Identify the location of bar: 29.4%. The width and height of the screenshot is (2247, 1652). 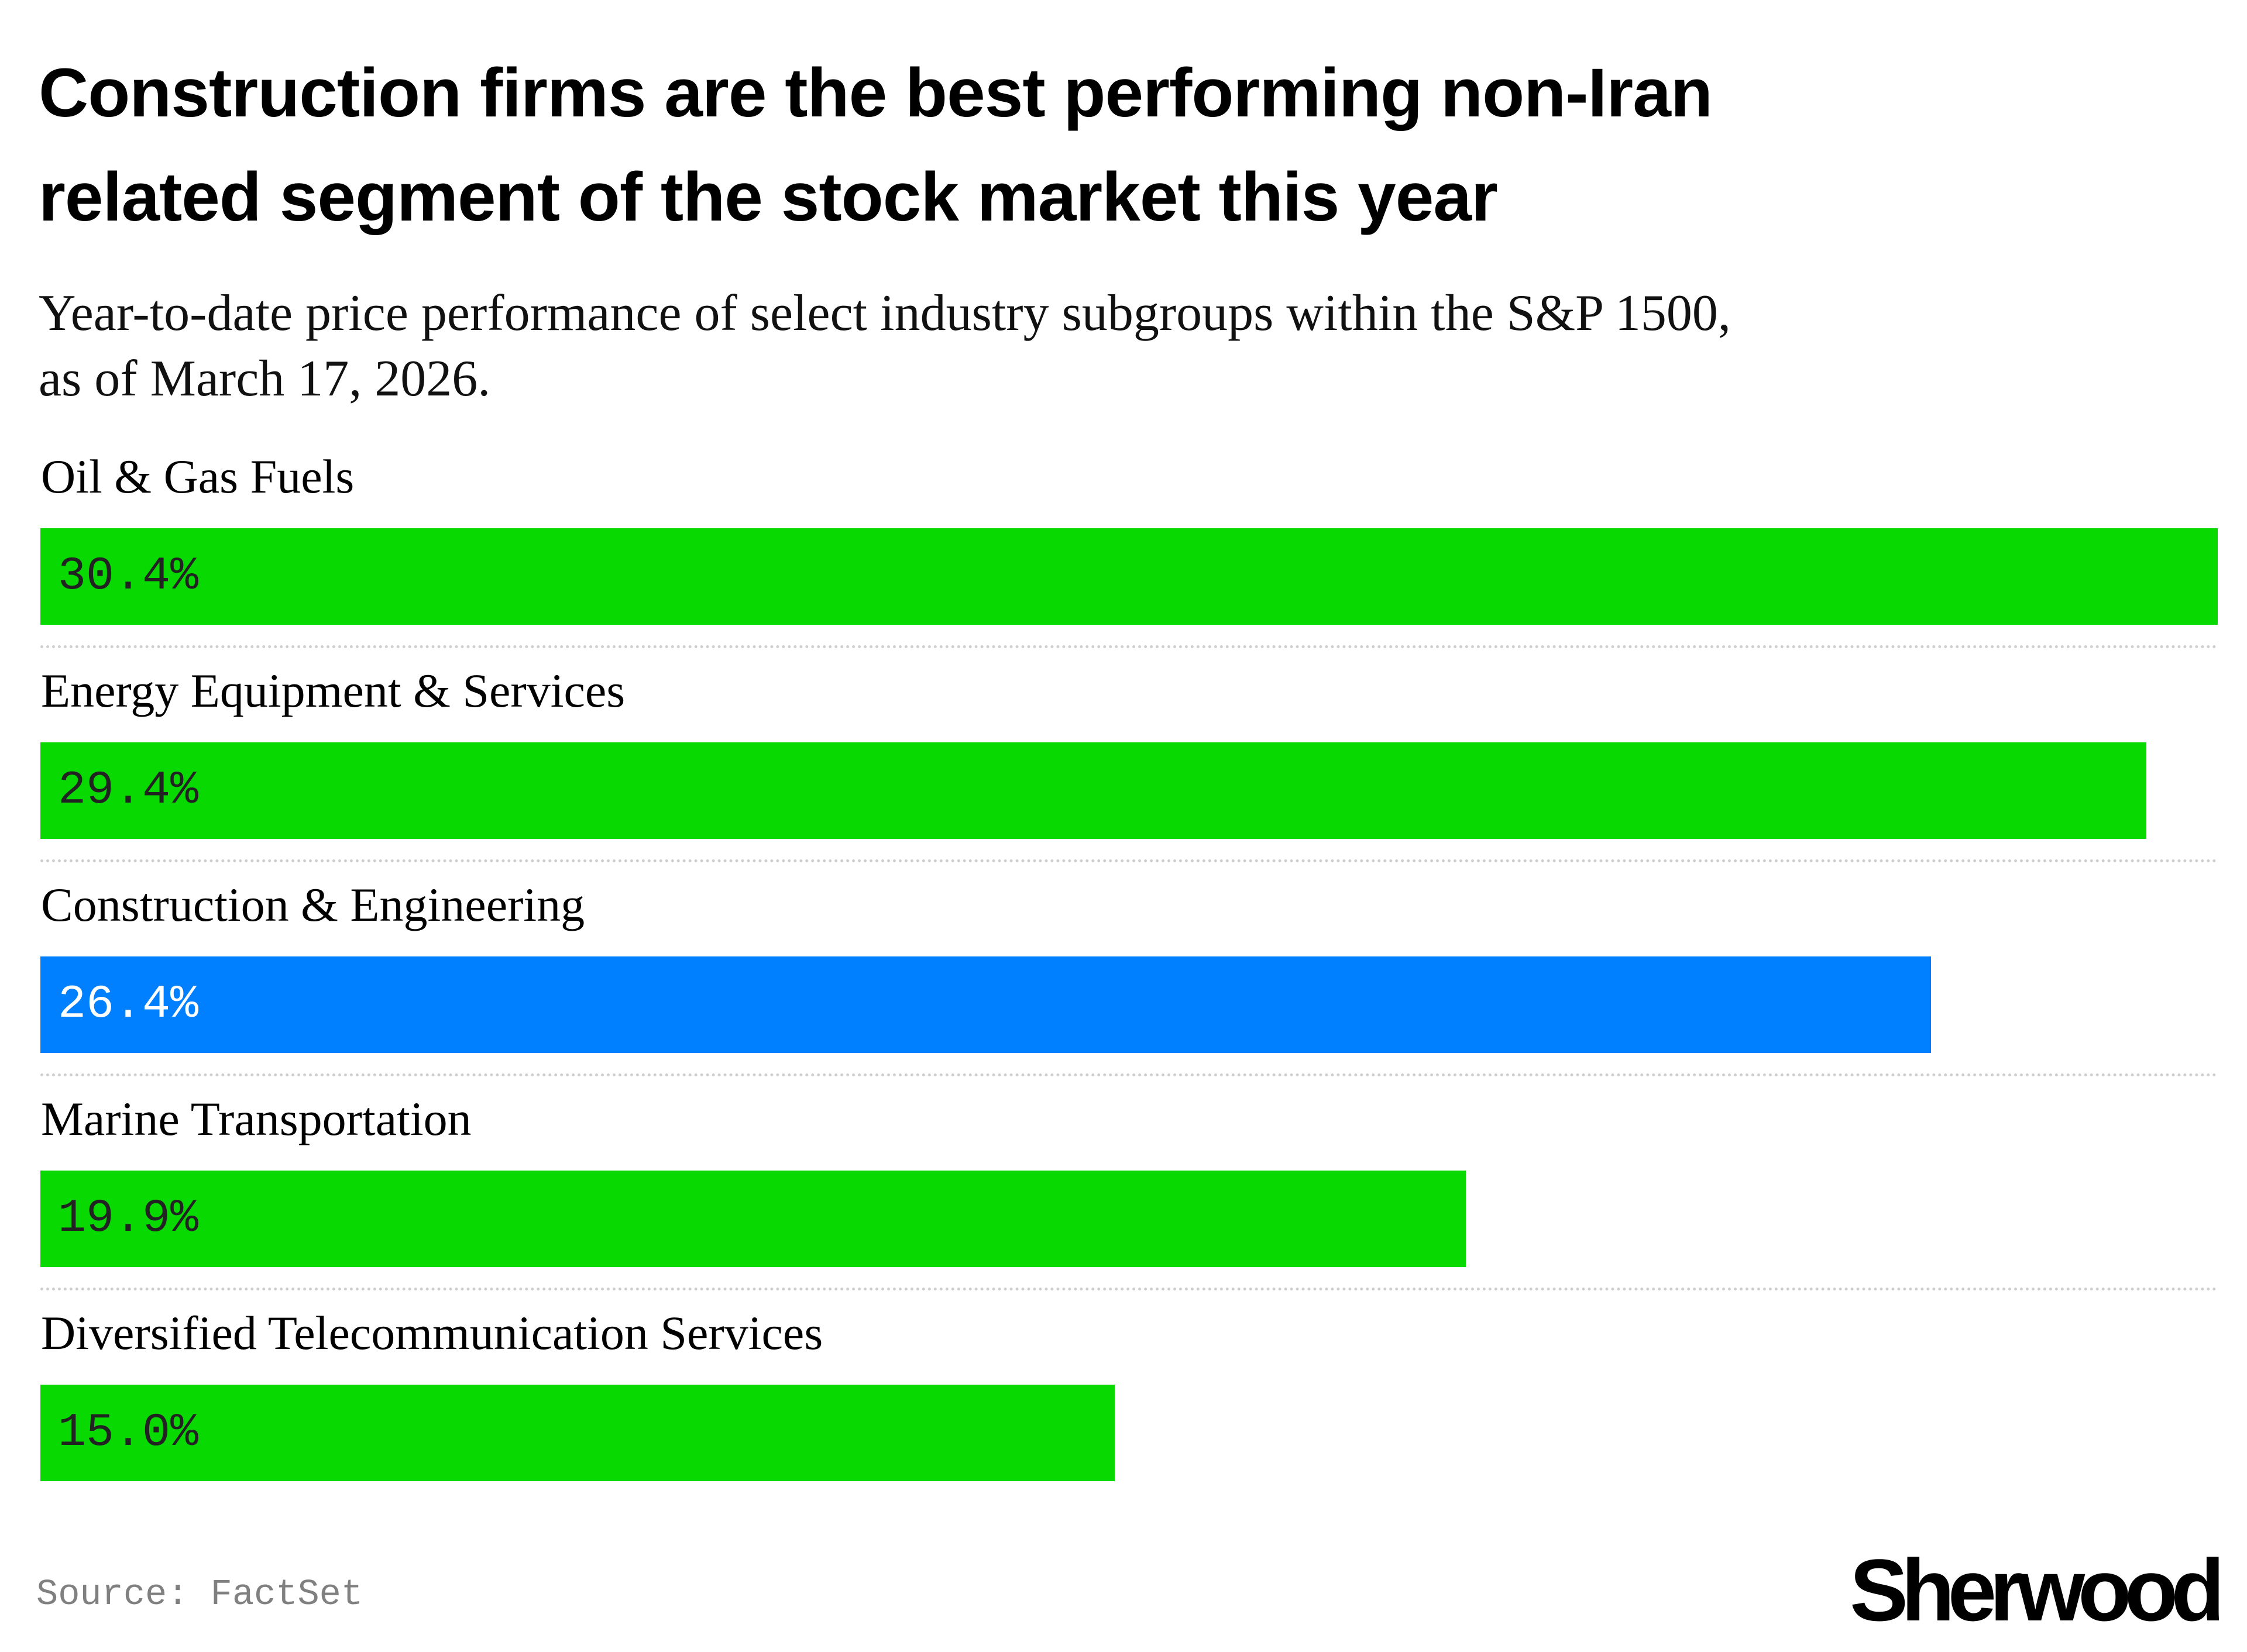
(1093, 790).